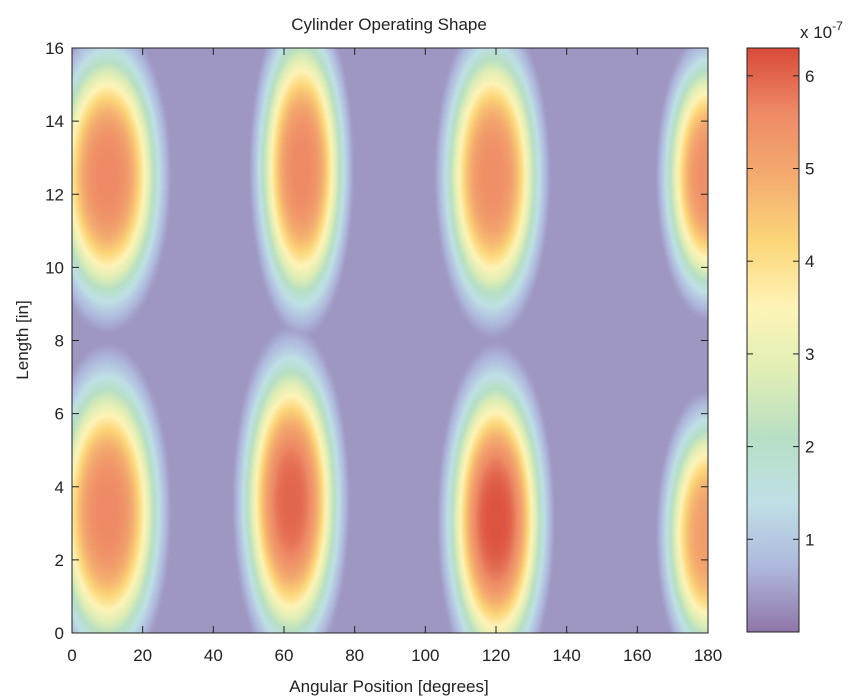 The image size is (860, 700). Describe the element at coordinates (809, 76) in the screenshot. I see `colorbar-tick-label: 6` at that location.